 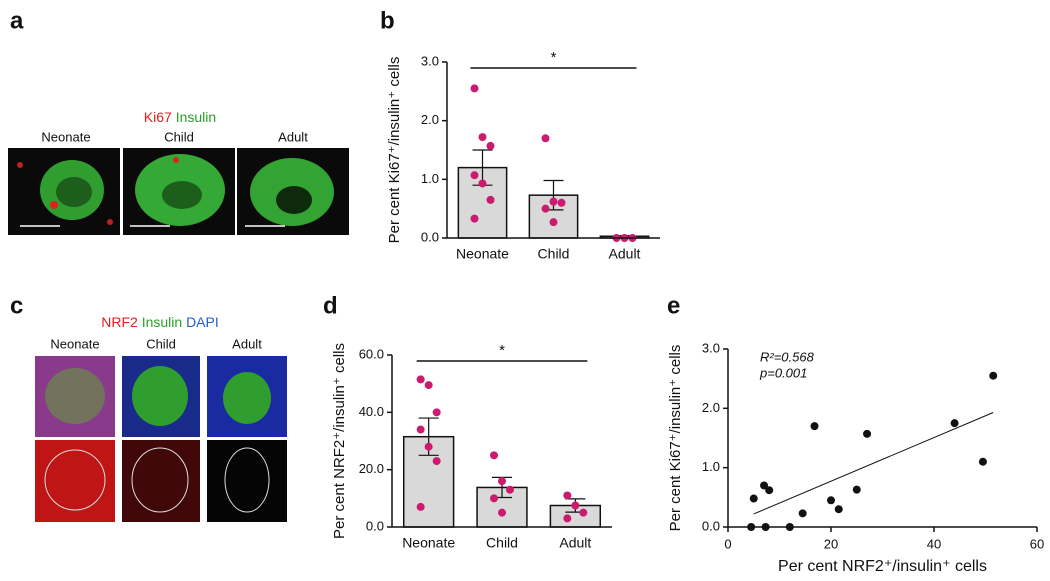 I want to click on x-tick-label: 40, so click(x=934, y=543).